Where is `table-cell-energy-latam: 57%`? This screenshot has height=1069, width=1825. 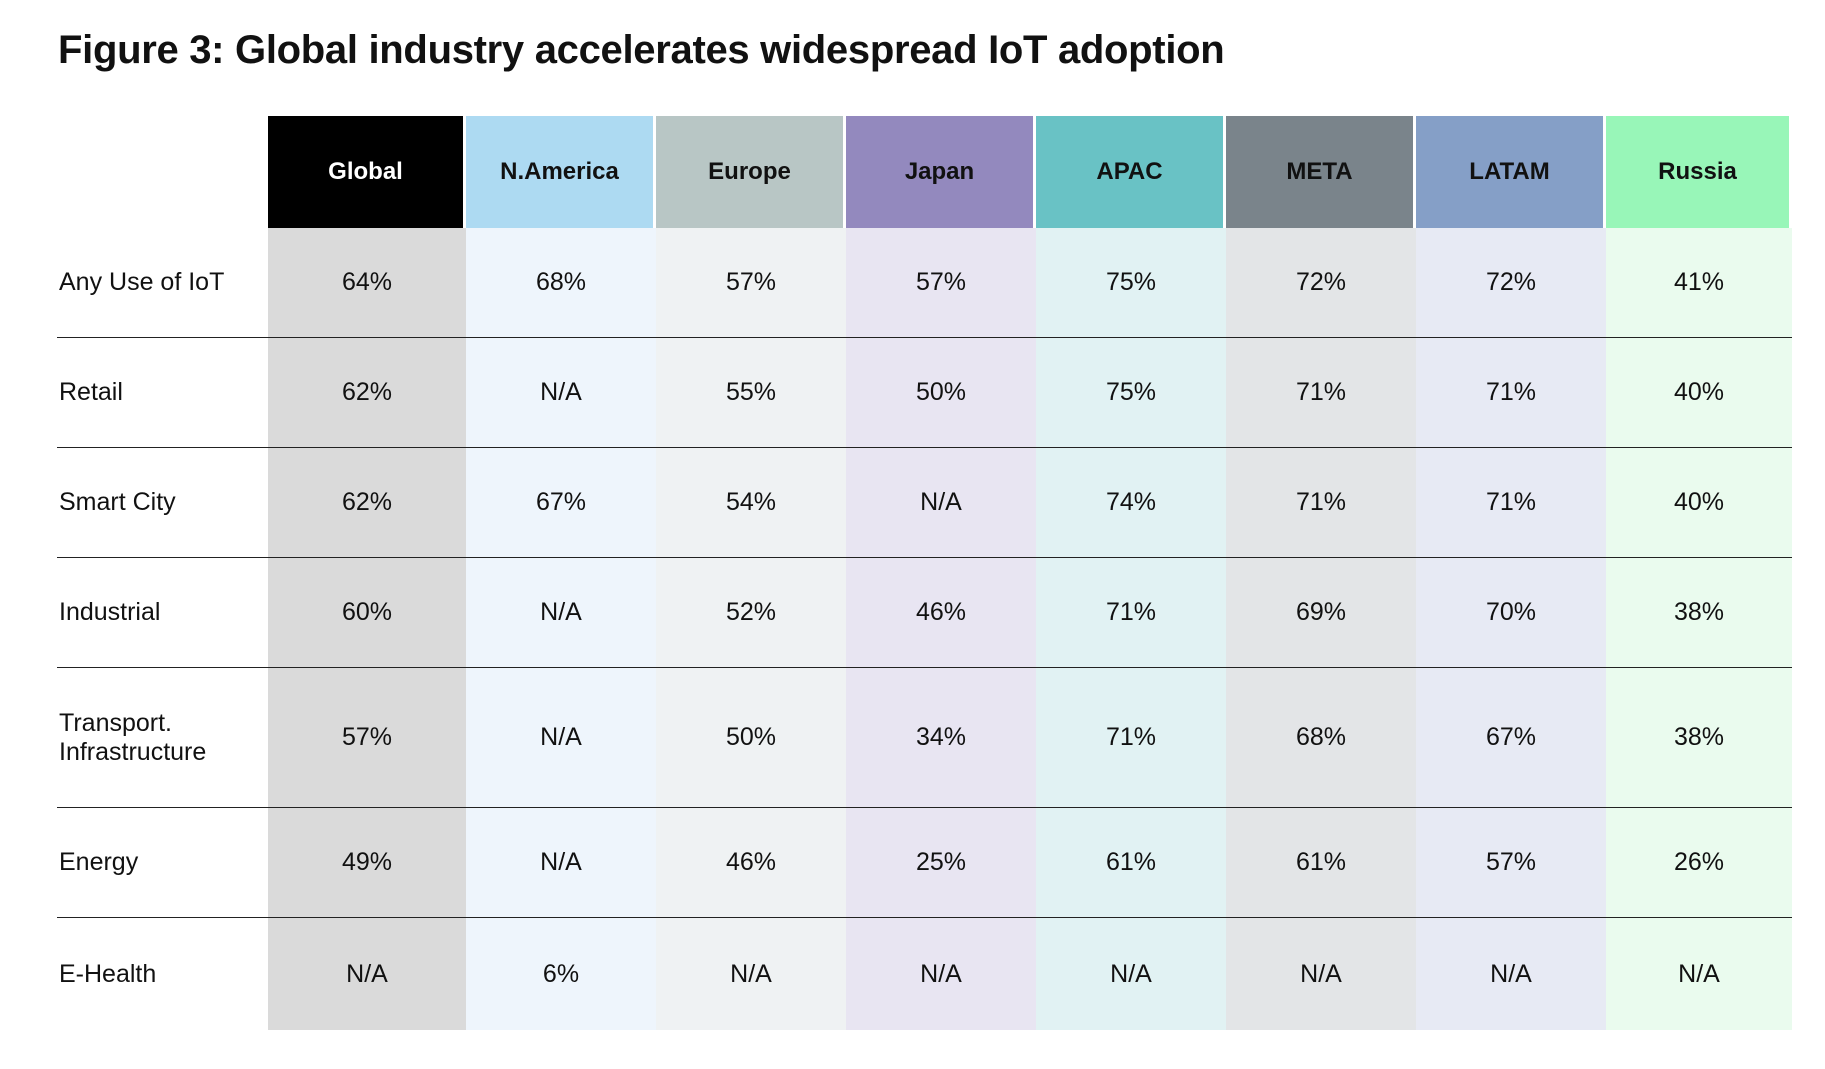
table-cell-energy-latam: 57% is located at coordinates (1511, 863).